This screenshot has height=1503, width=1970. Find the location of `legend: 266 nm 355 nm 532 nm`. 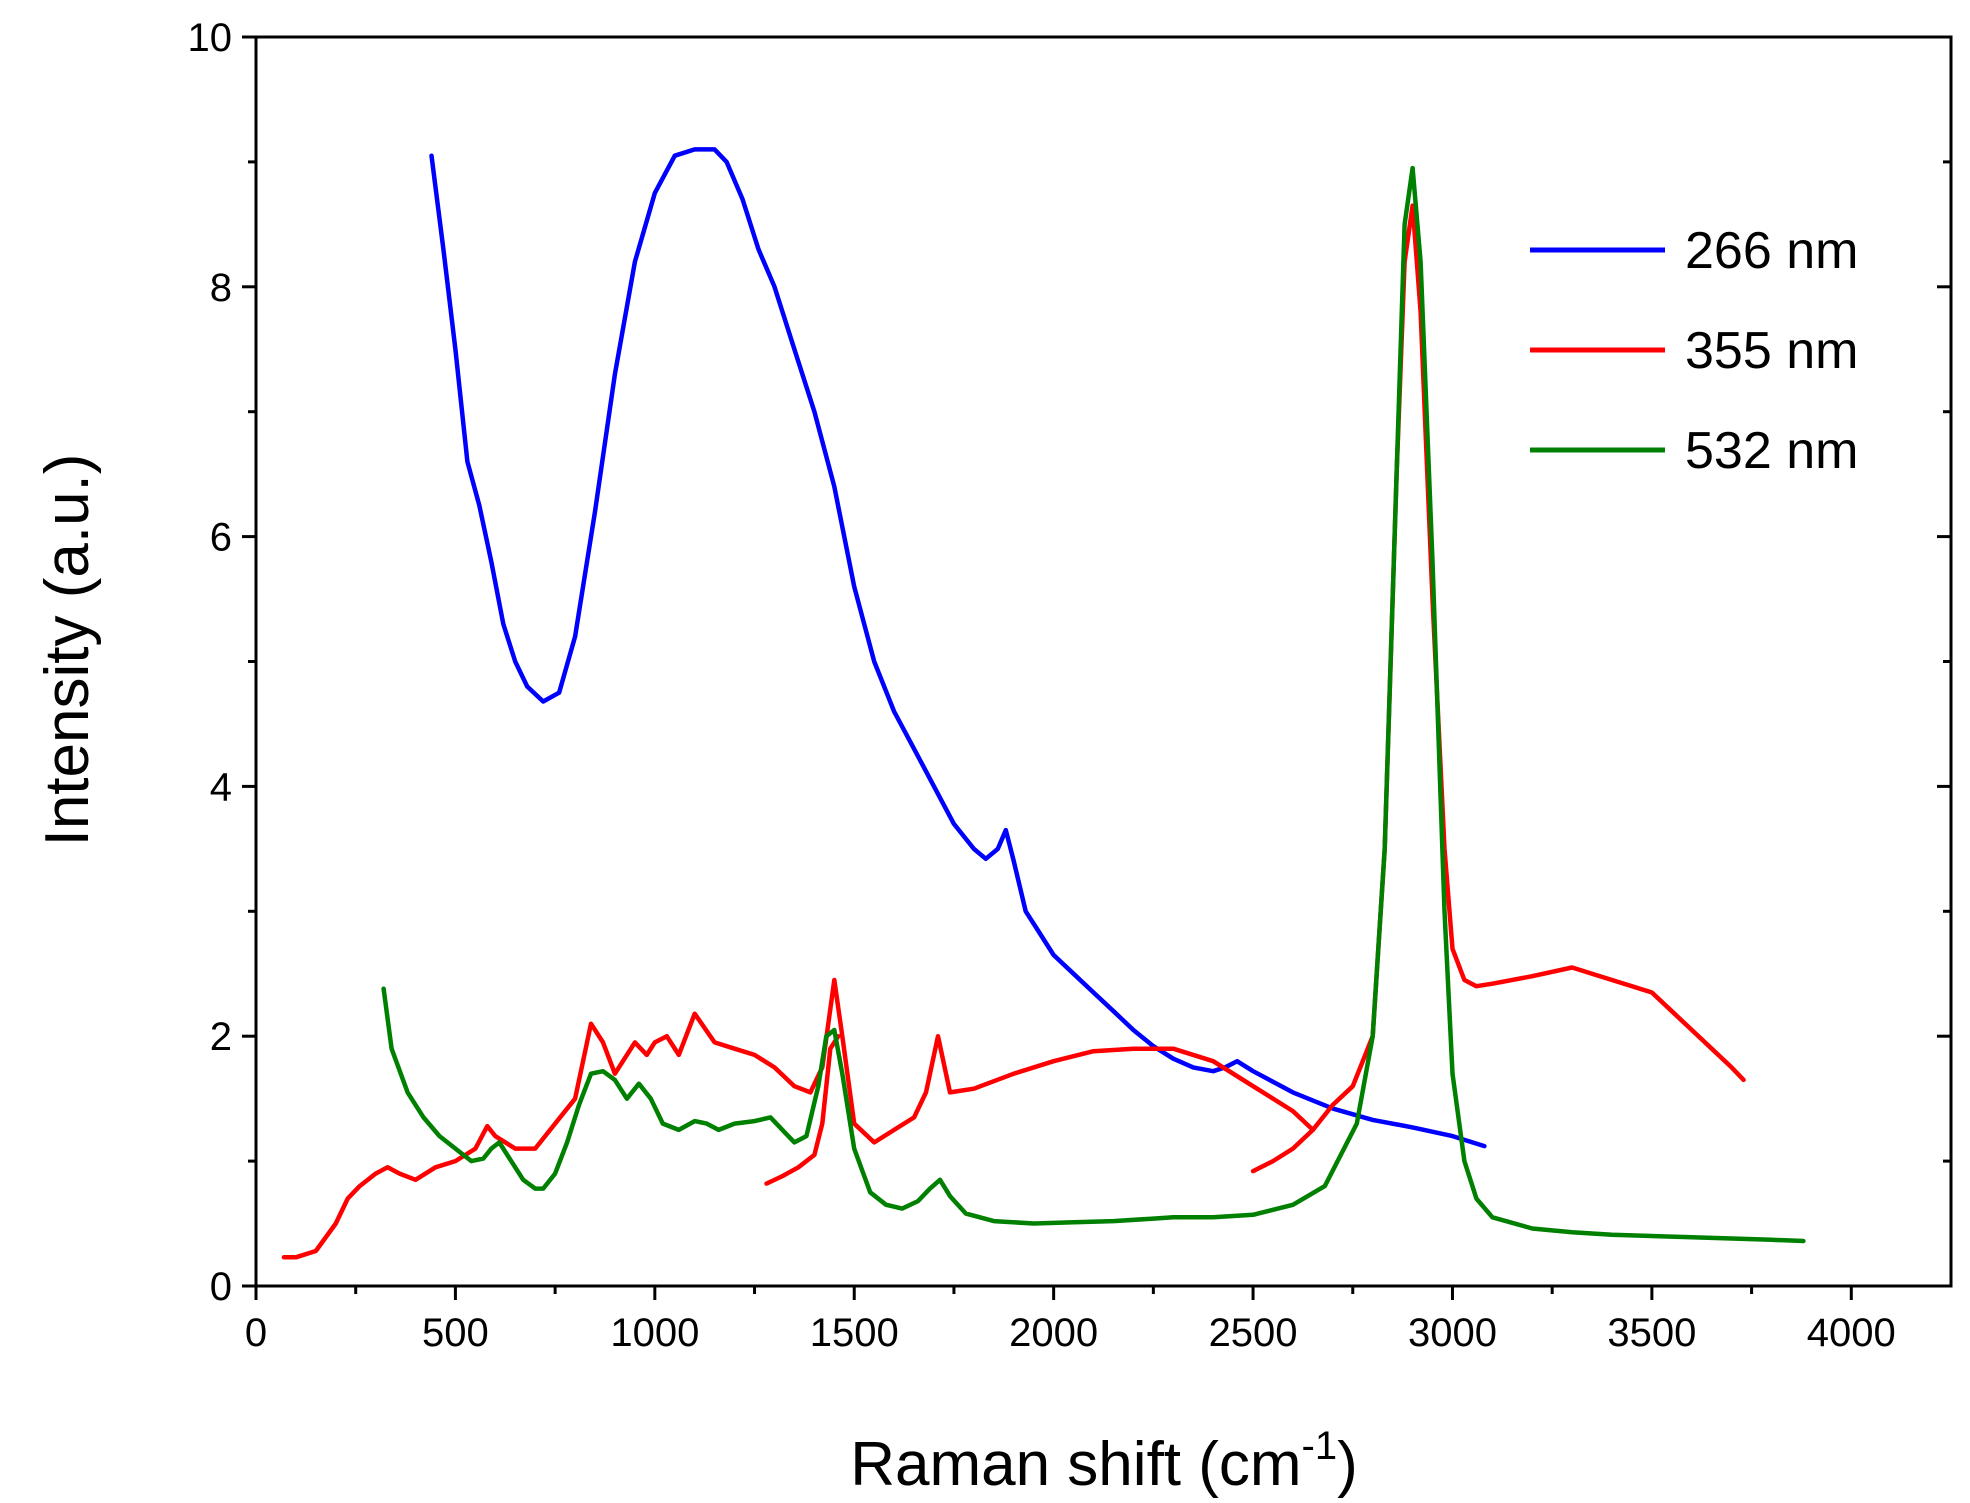

legend: 266 nm 355 nm 532 nm is located at coordinates (1694, 351).